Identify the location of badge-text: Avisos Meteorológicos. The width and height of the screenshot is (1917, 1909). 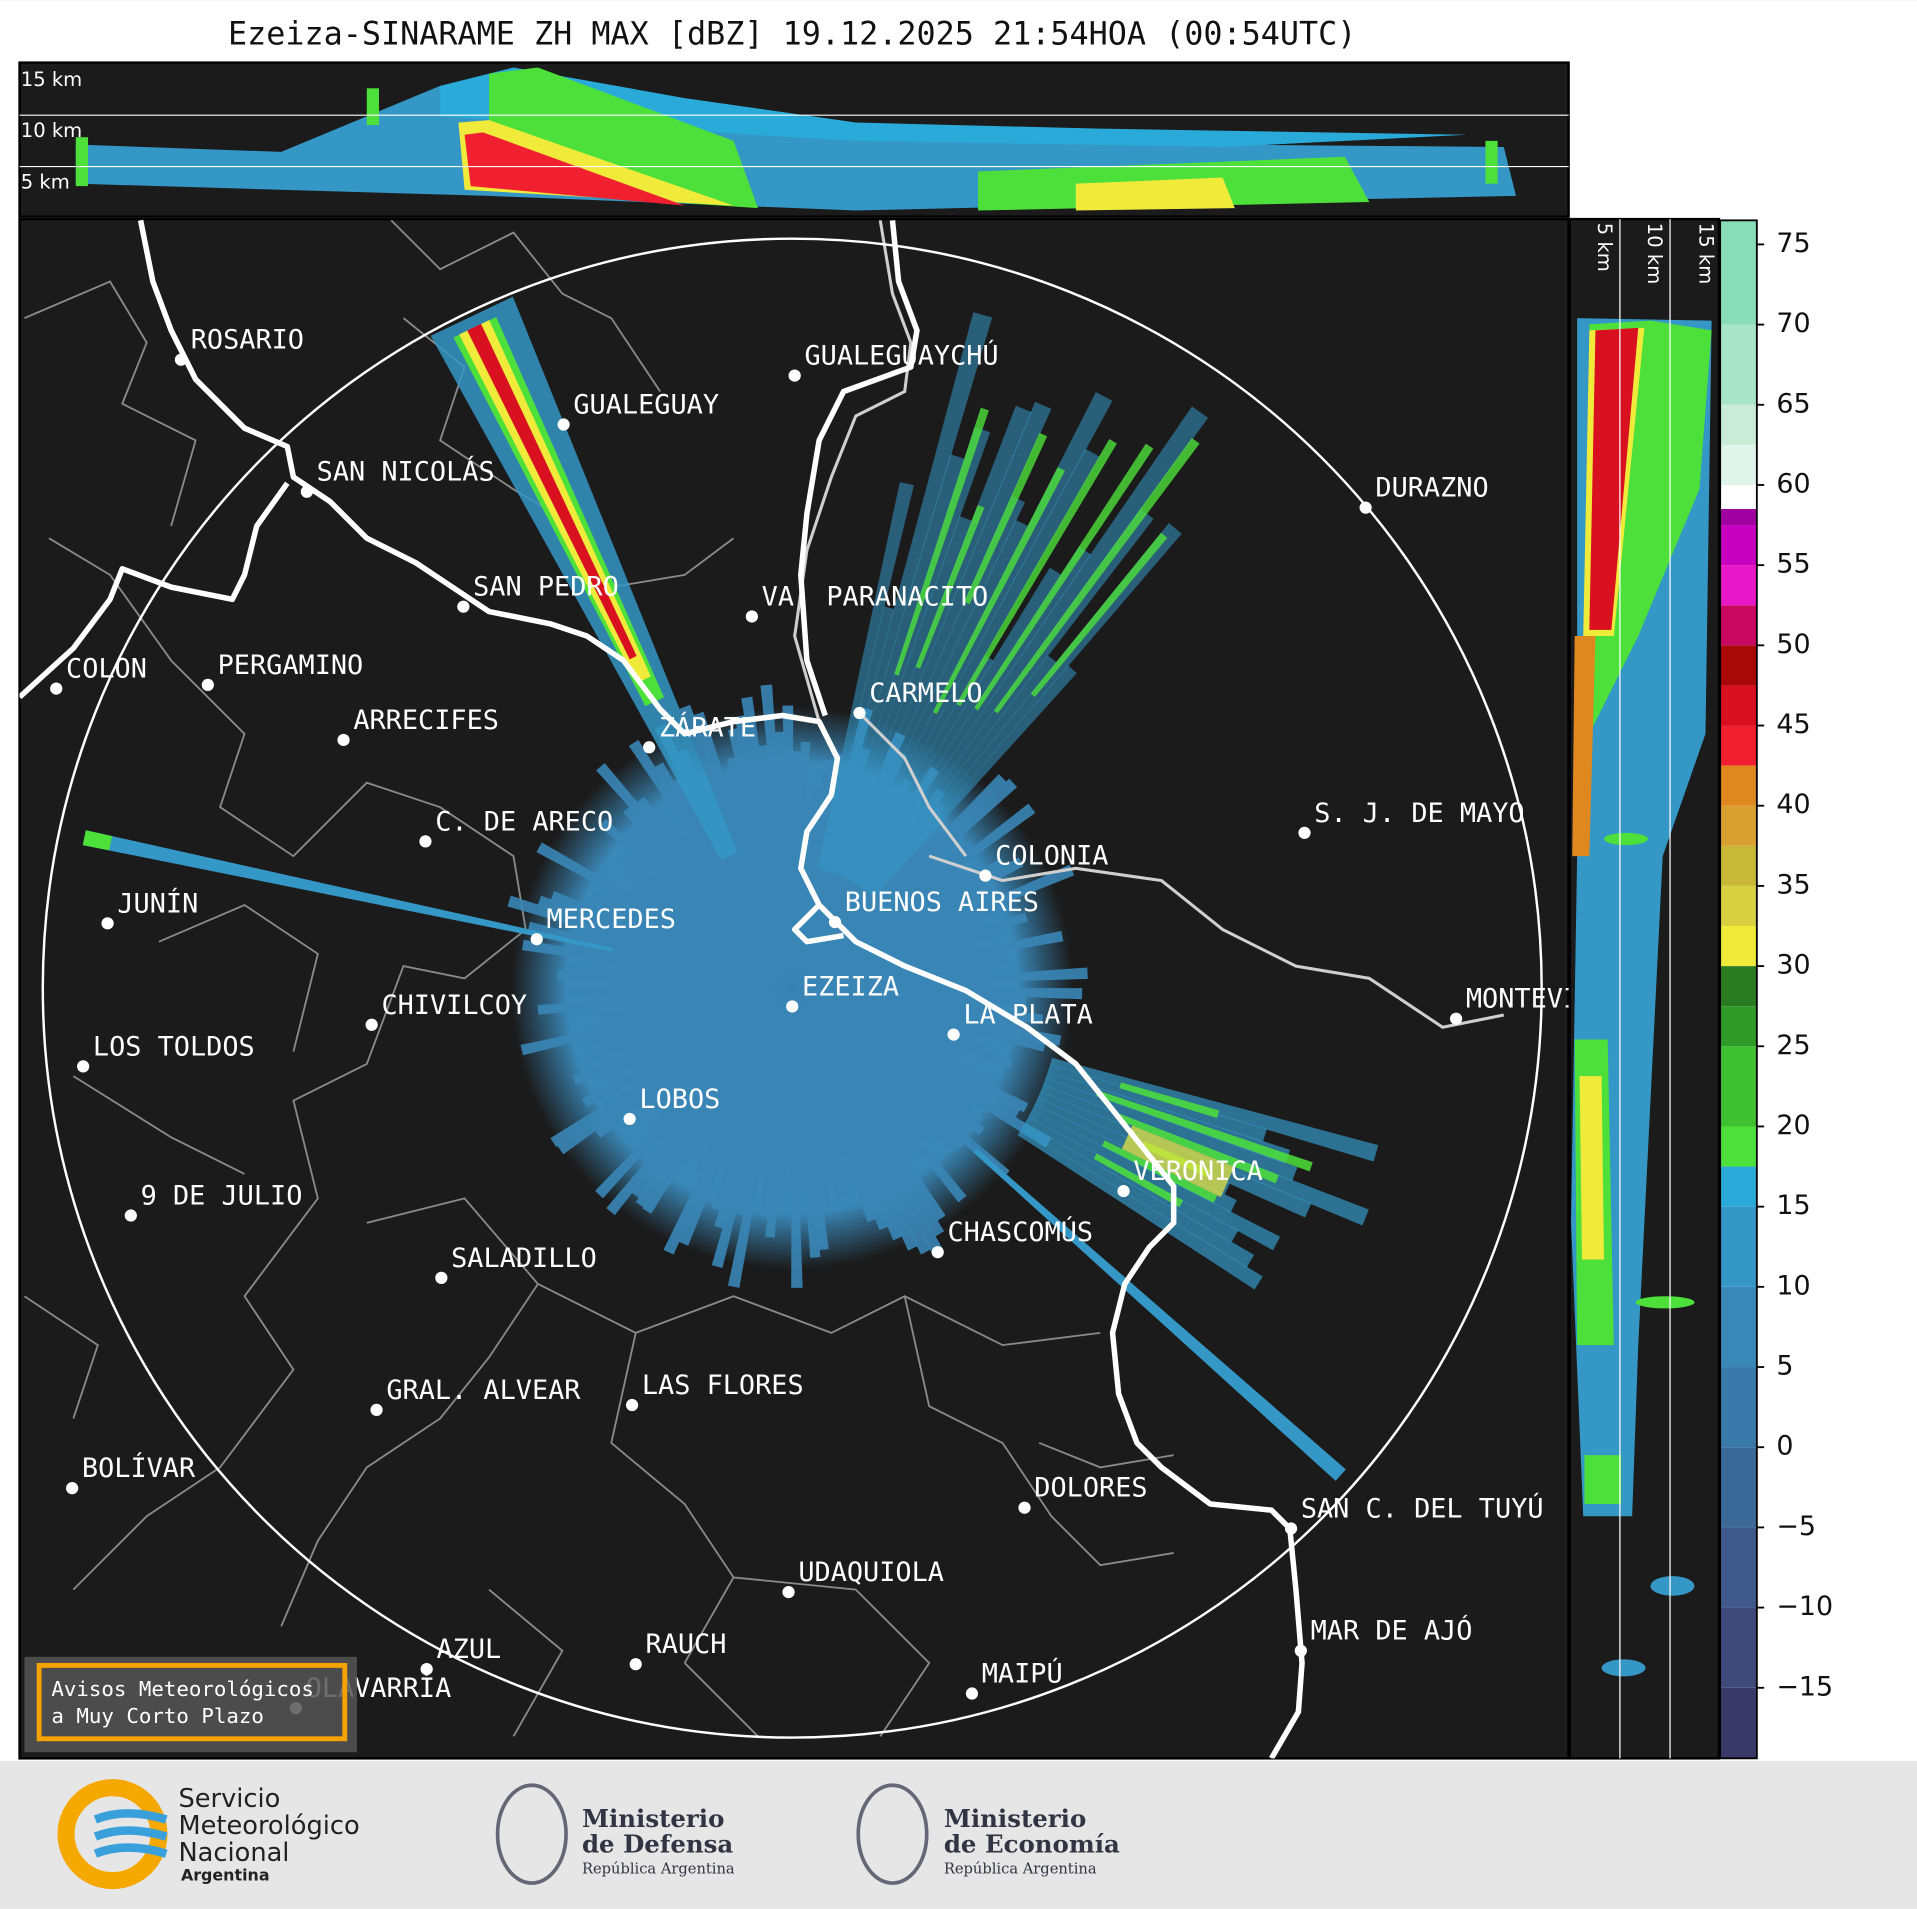
(182, 1689).